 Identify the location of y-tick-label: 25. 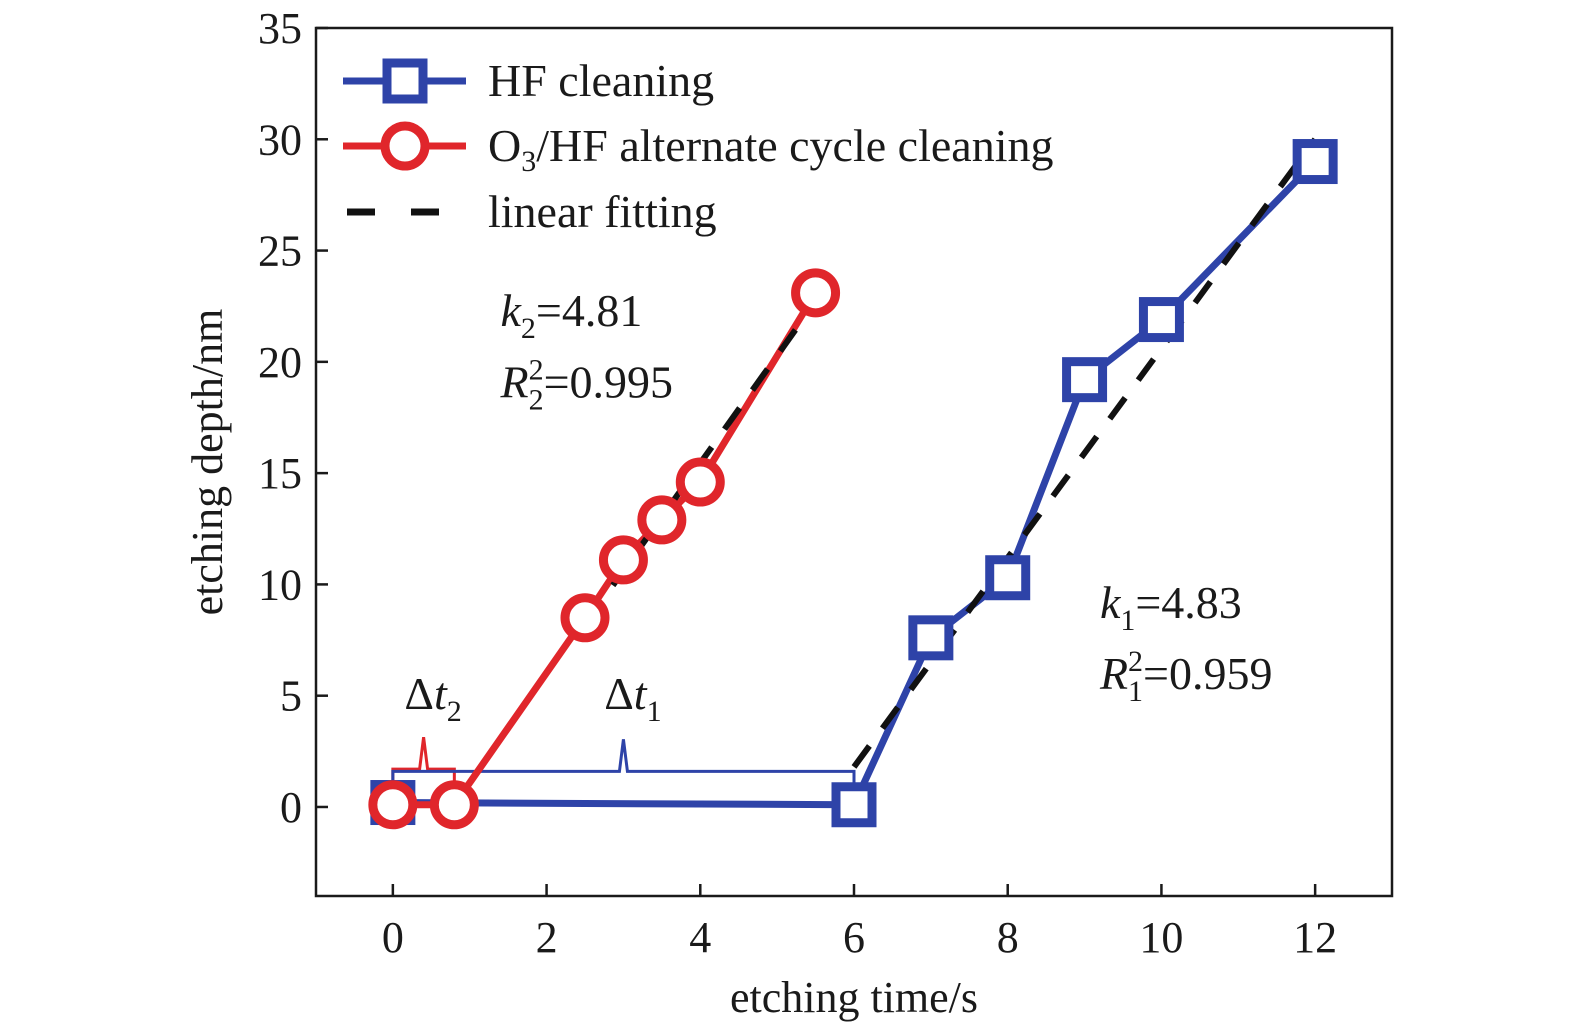
(280, 251).